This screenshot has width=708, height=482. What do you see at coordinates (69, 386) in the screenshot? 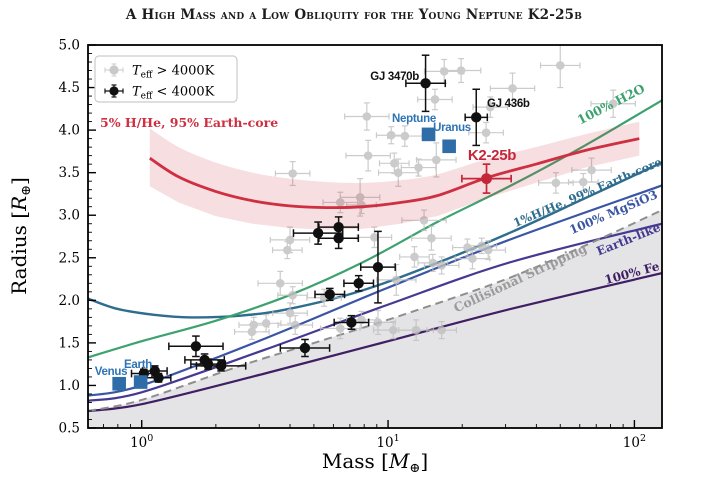
I see `y-tick-label: 1.0` at bounding box center [69, 386].